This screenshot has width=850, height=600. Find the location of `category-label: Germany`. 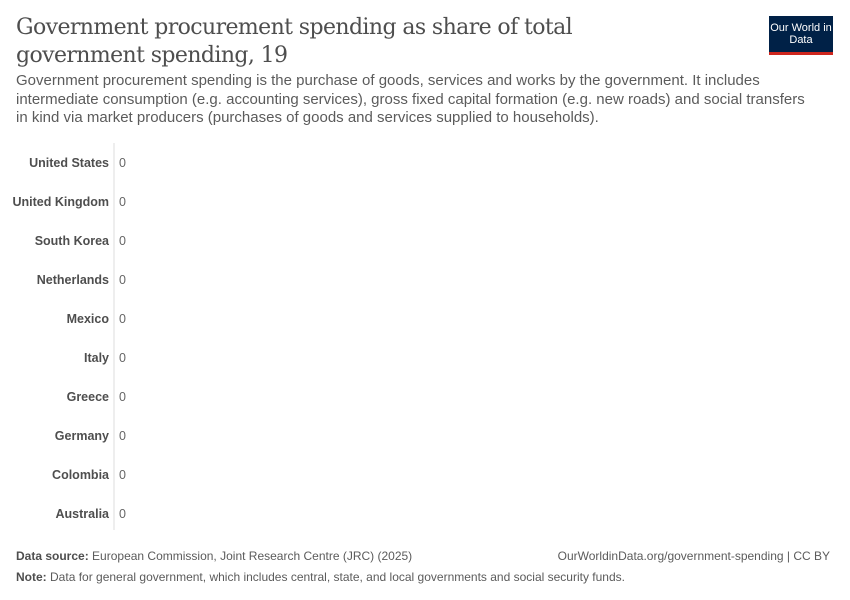

category-label: Germany is located at coordinates (82, 436).